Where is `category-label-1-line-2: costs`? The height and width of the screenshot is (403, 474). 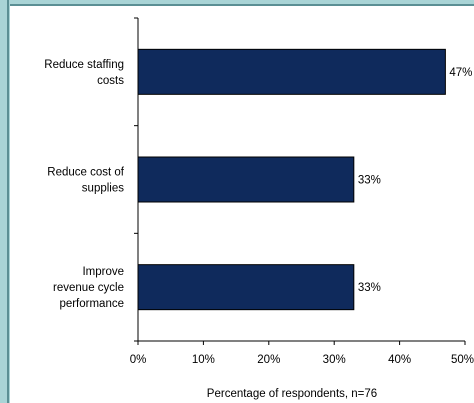
category-label-1-line-2: costs is located at coordinates (110, 81).